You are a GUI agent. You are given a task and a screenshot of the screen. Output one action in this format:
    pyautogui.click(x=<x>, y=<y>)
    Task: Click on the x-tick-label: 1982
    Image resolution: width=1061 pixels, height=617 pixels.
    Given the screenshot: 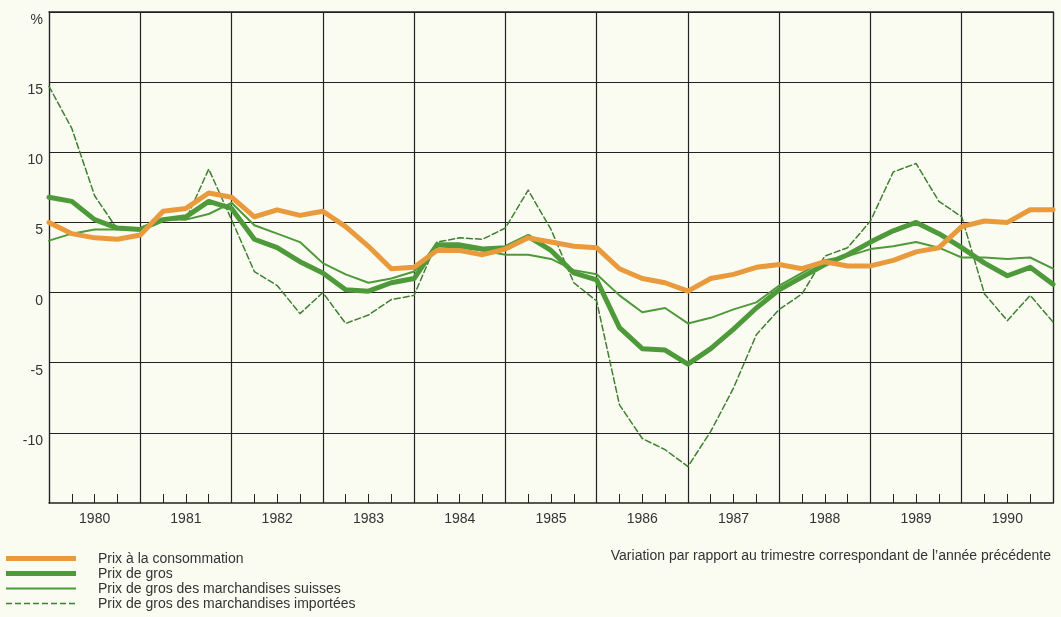 What is the action you would take?
    pyautogui.click(x=277, y=518)
    